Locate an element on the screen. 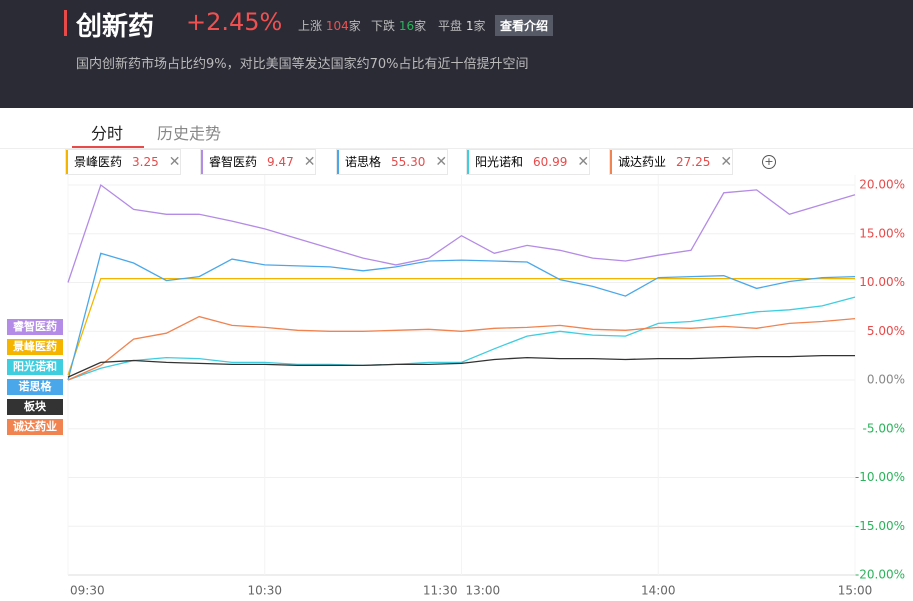 The image size is (913, 601). chip-name: 景峰医药 is located at coordinates (98, 162).